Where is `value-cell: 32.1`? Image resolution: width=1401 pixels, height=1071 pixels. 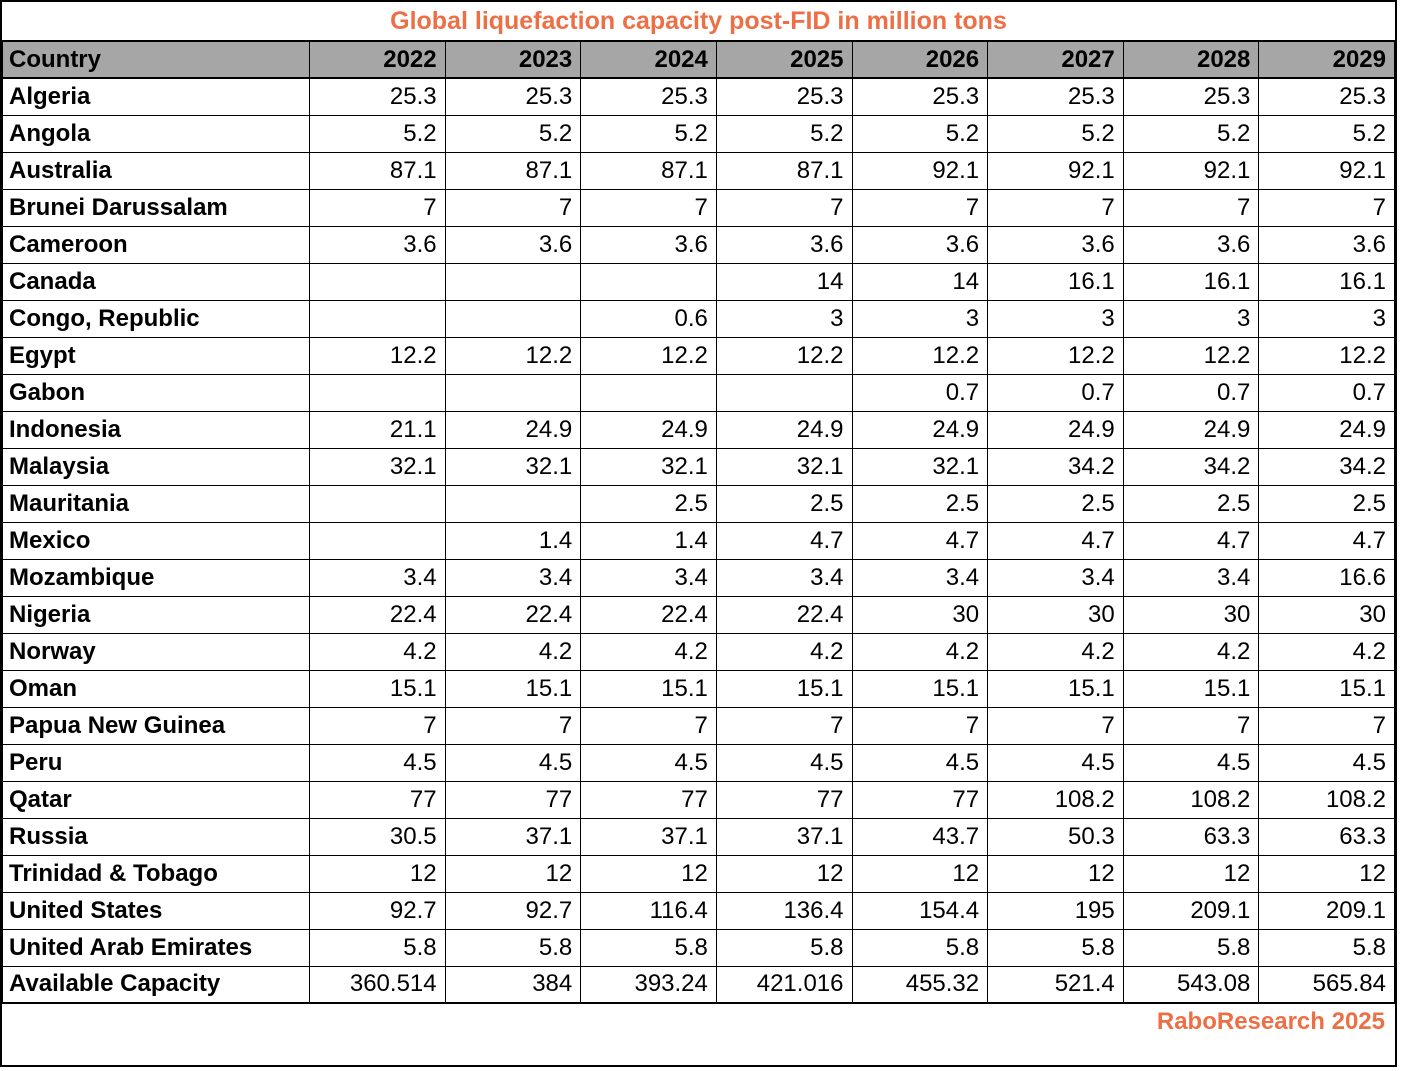 value-cell: 32.1 is located at coordinates (377, 466).